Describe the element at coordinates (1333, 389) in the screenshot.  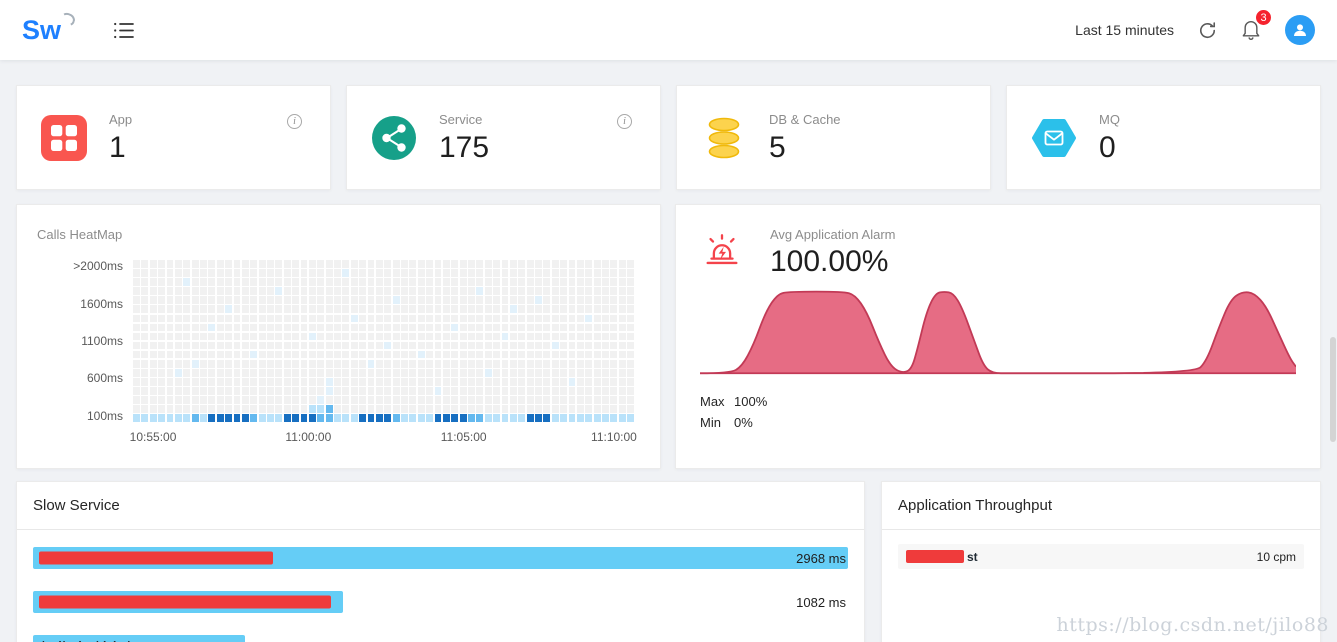
I see `scrollbar-thumb` at that location.